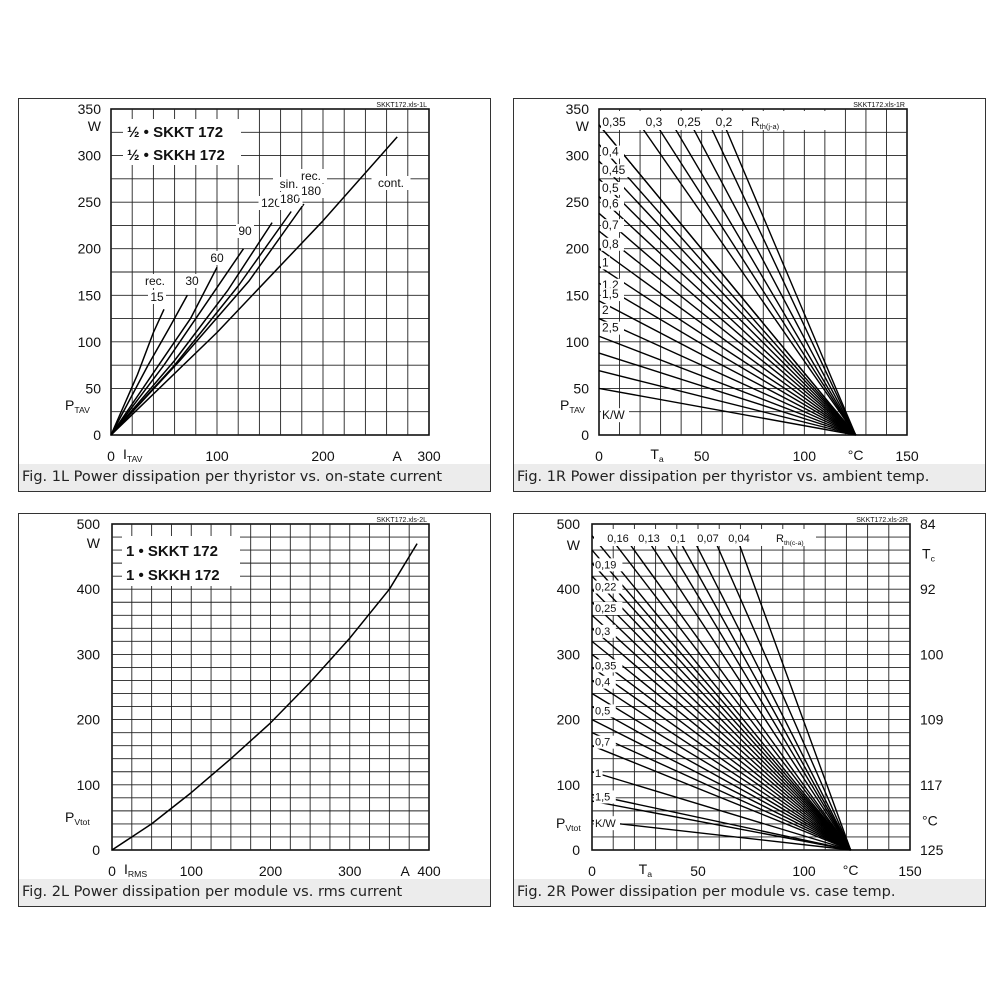 This screenshot has width=1000, height=1000. Describe the element at coordinates (598, 774) in the screenshot. I see `chart-2r-left-label: 1` at that location.